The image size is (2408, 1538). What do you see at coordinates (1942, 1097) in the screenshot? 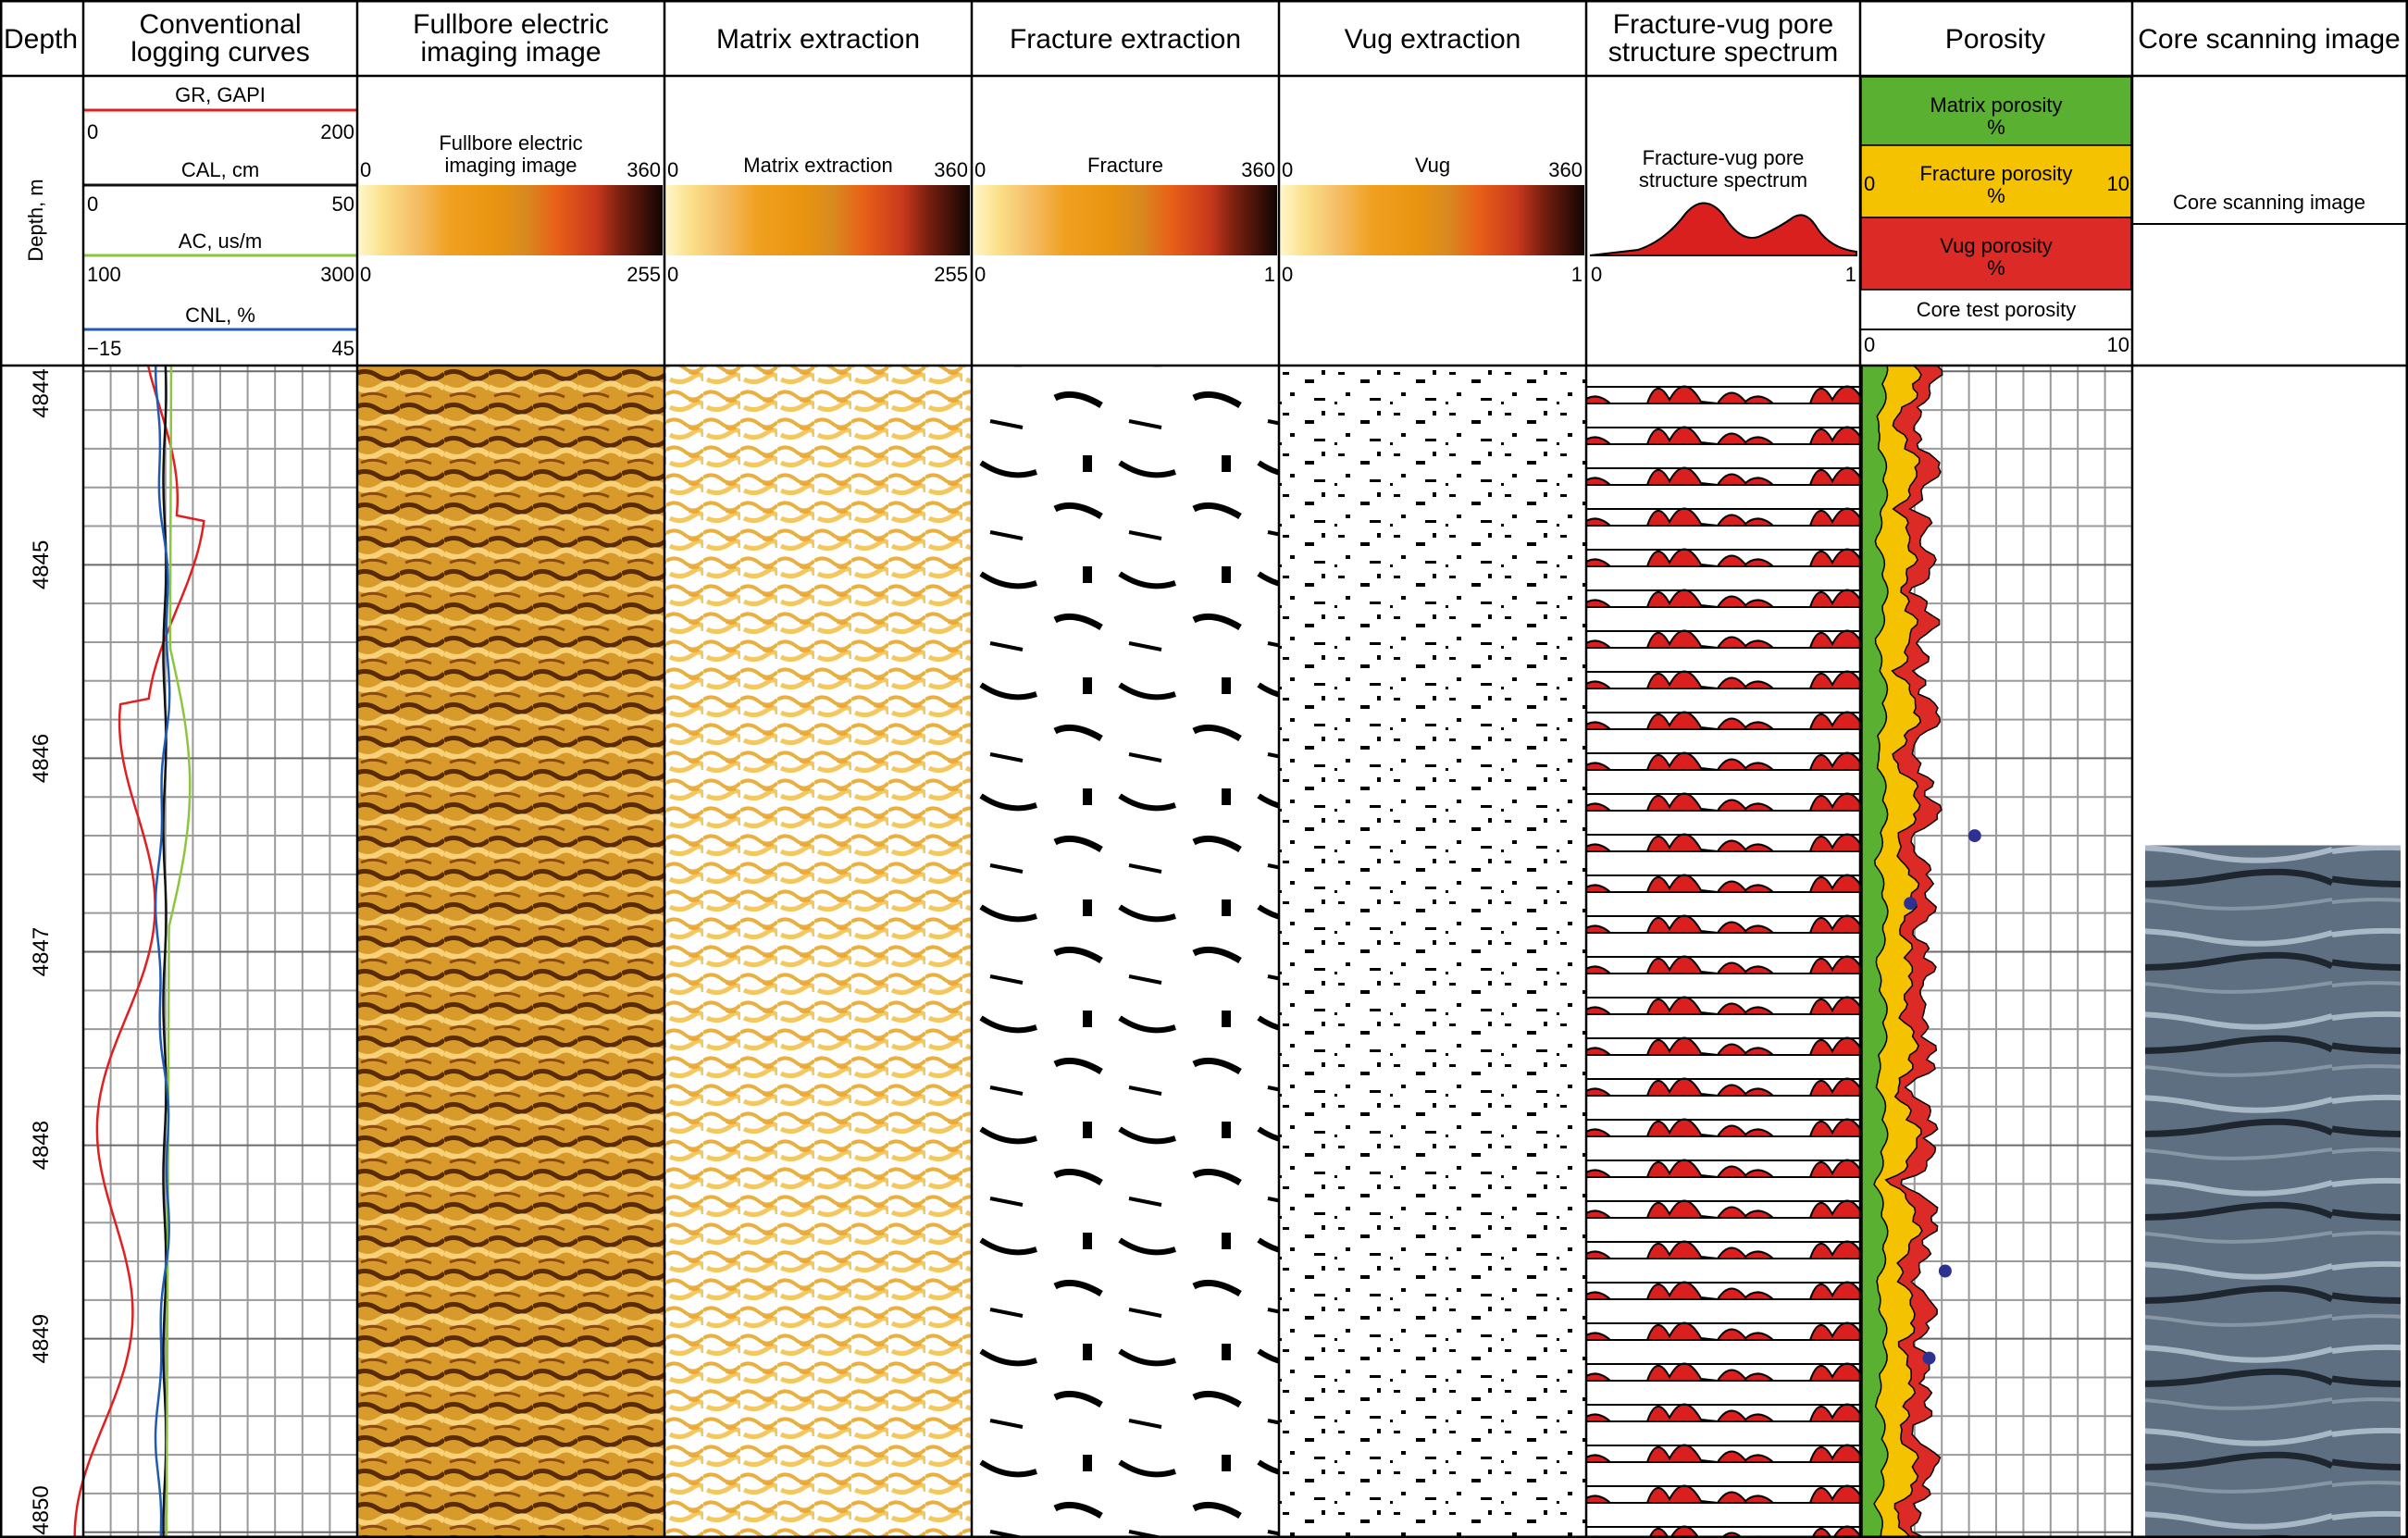
I see `core-test-dots` at bounding box center [1942, 1097].